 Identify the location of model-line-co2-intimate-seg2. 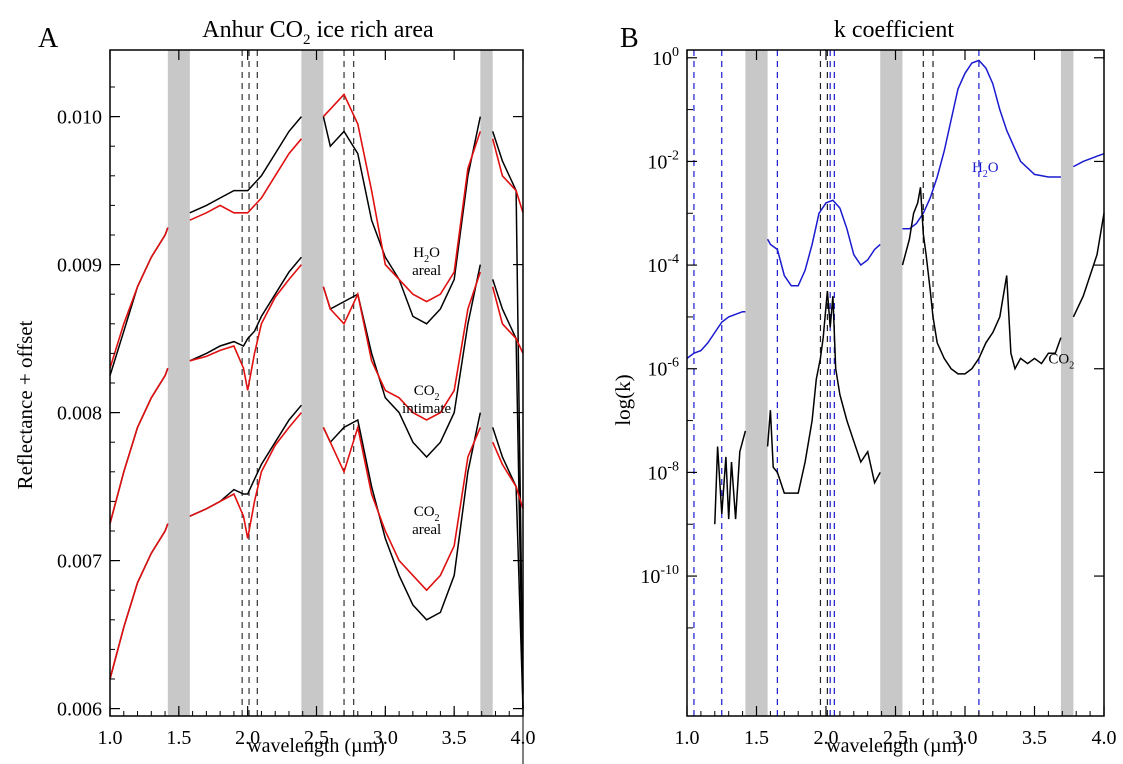
(402, 346).